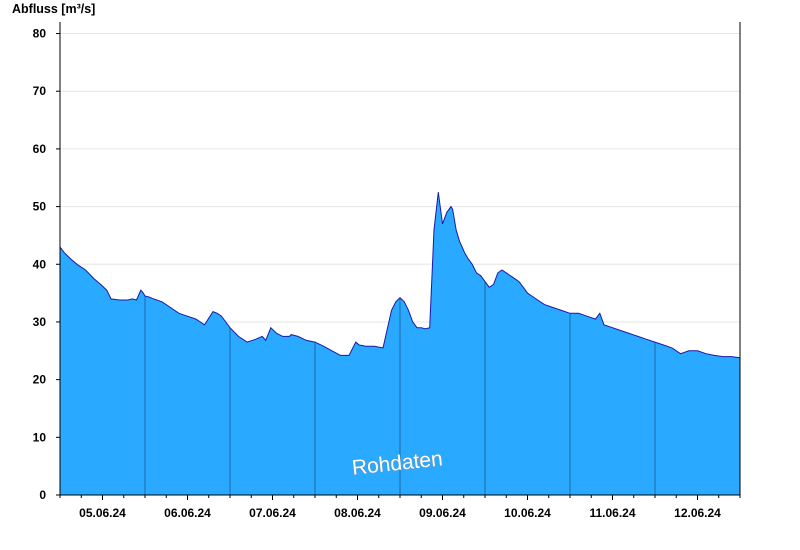 The width and height of the screenshot is (800, 550). Describe the element at coordinates (40, 322) in the screenshot. I see `y-tick-label-30: 30` at that location.